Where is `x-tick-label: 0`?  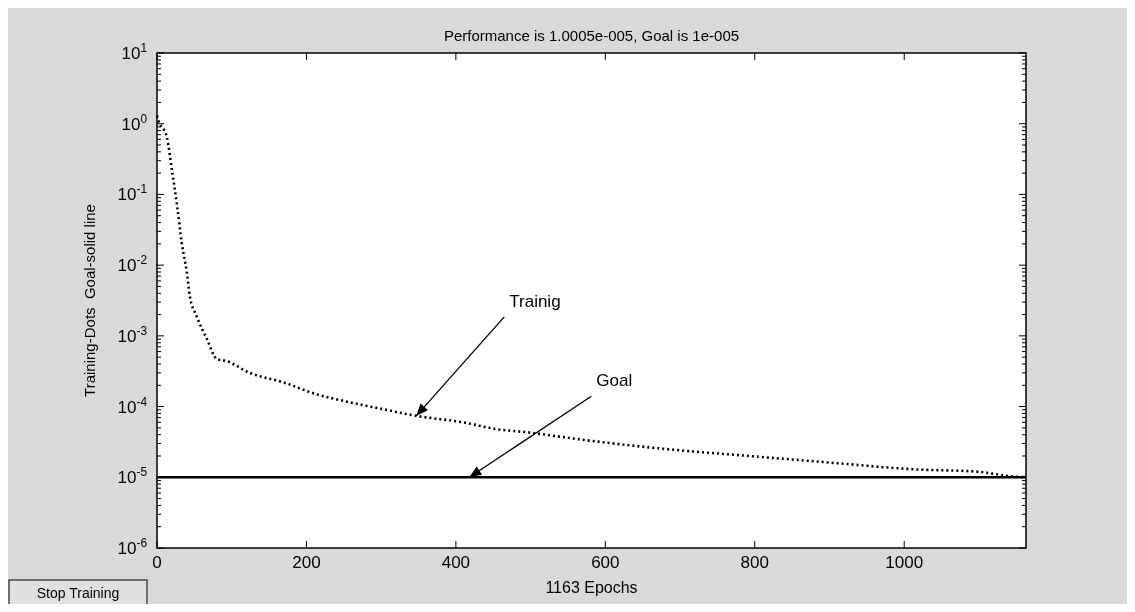 x-tick-label: 0 is located at coordinates (157, 562).